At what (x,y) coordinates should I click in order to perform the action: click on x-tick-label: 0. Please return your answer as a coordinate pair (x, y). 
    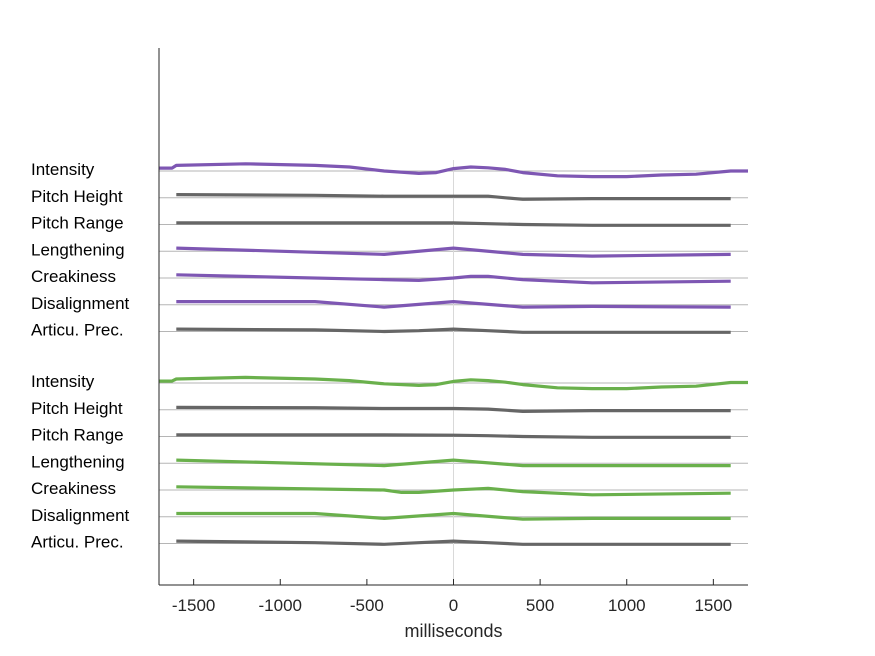
    Looking at the image, I should click on (453, 605).